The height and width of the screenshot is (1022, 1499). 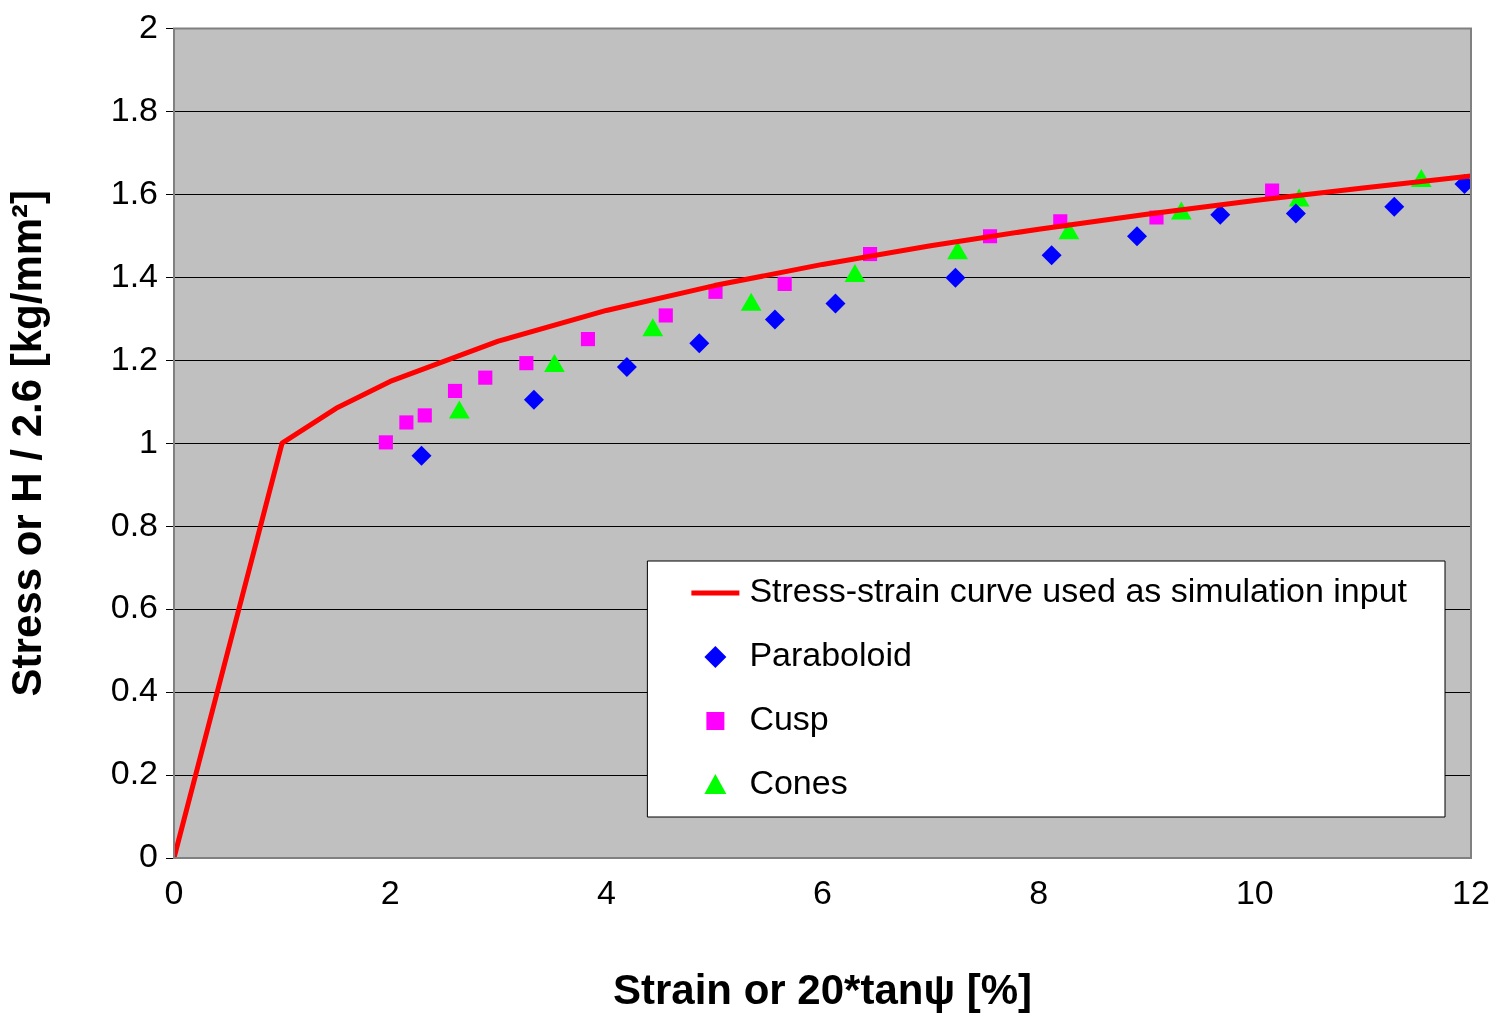 What do you see at coordinates (822, 891) in the screenshot?
I see `x-tick-label: 6` at bounding box center [822, 891].